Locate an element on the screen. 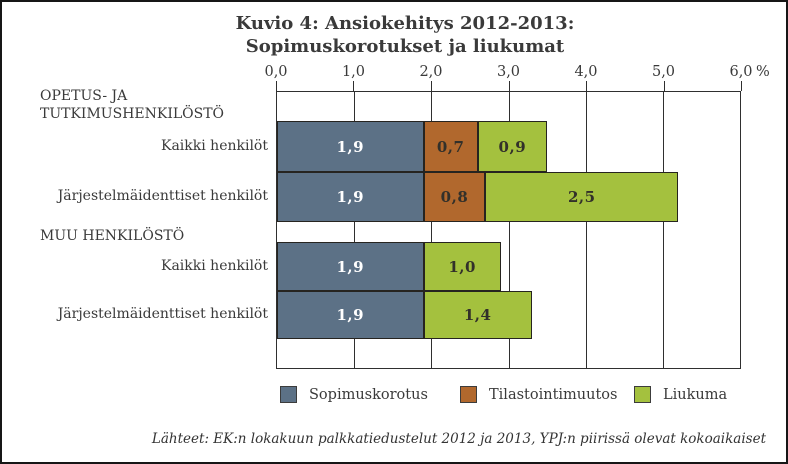 This screenshot has height=464, width=788. bar-row: 1,9 0,7 0,9 is located at coordinates (508, 146).